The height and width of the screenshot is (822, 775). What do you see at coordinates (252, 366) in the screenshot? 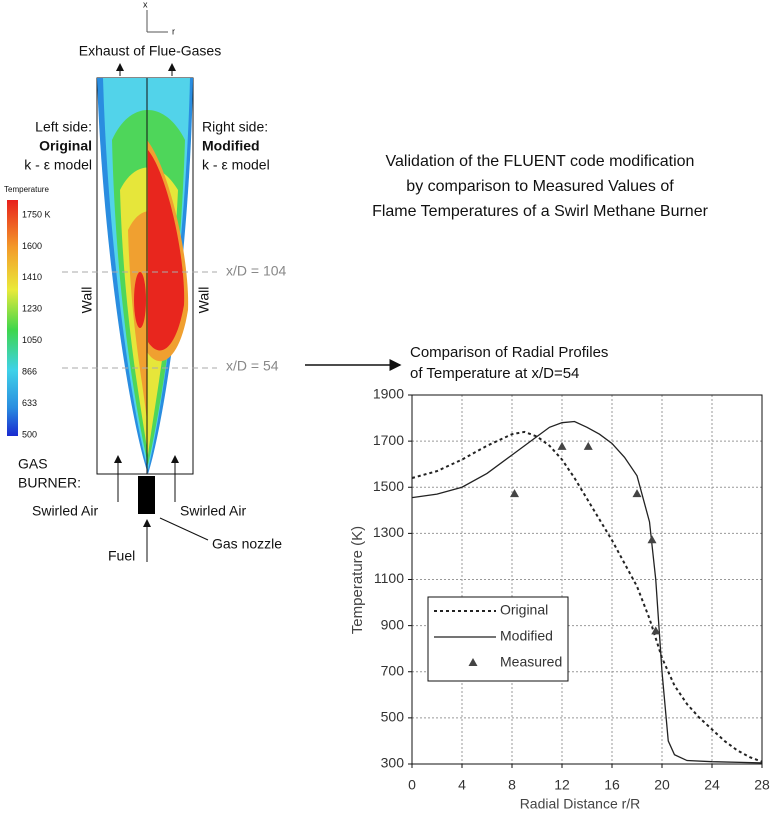
I see `section-label: x/D = 54` at bounding box center [252, 366].